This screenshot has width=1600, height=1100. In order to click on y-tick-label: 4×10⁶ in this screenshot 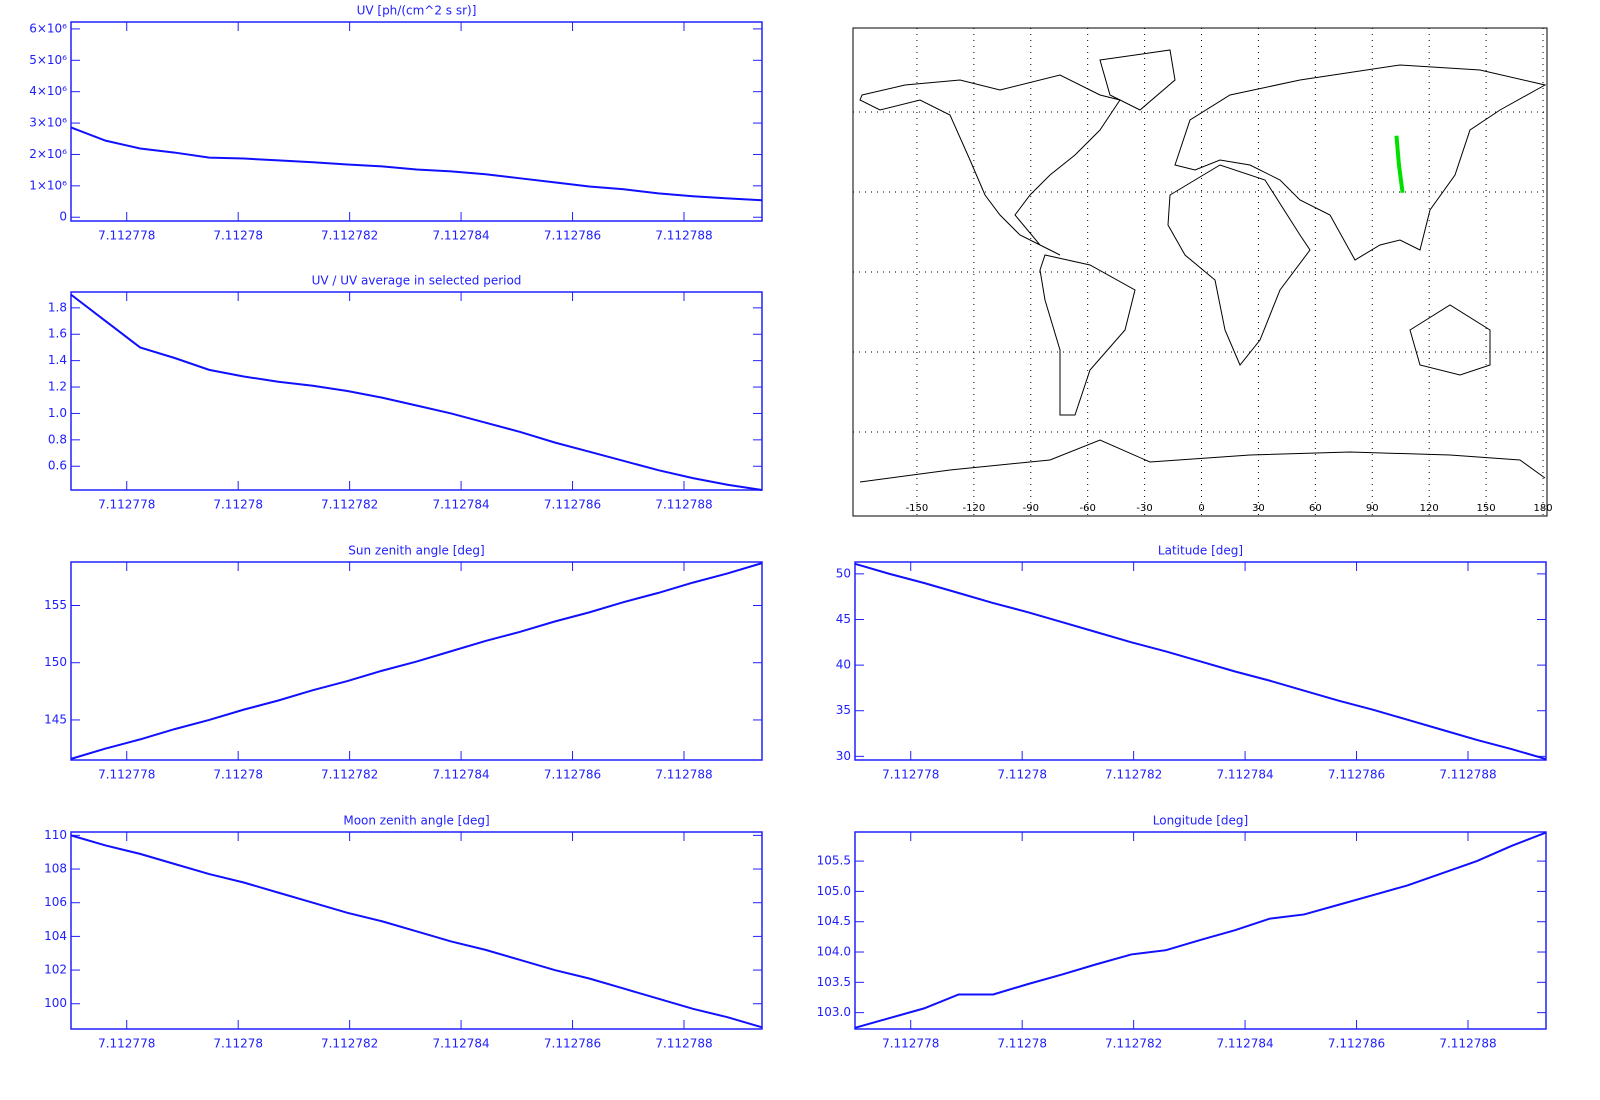, I will do `click(48, 91)`.